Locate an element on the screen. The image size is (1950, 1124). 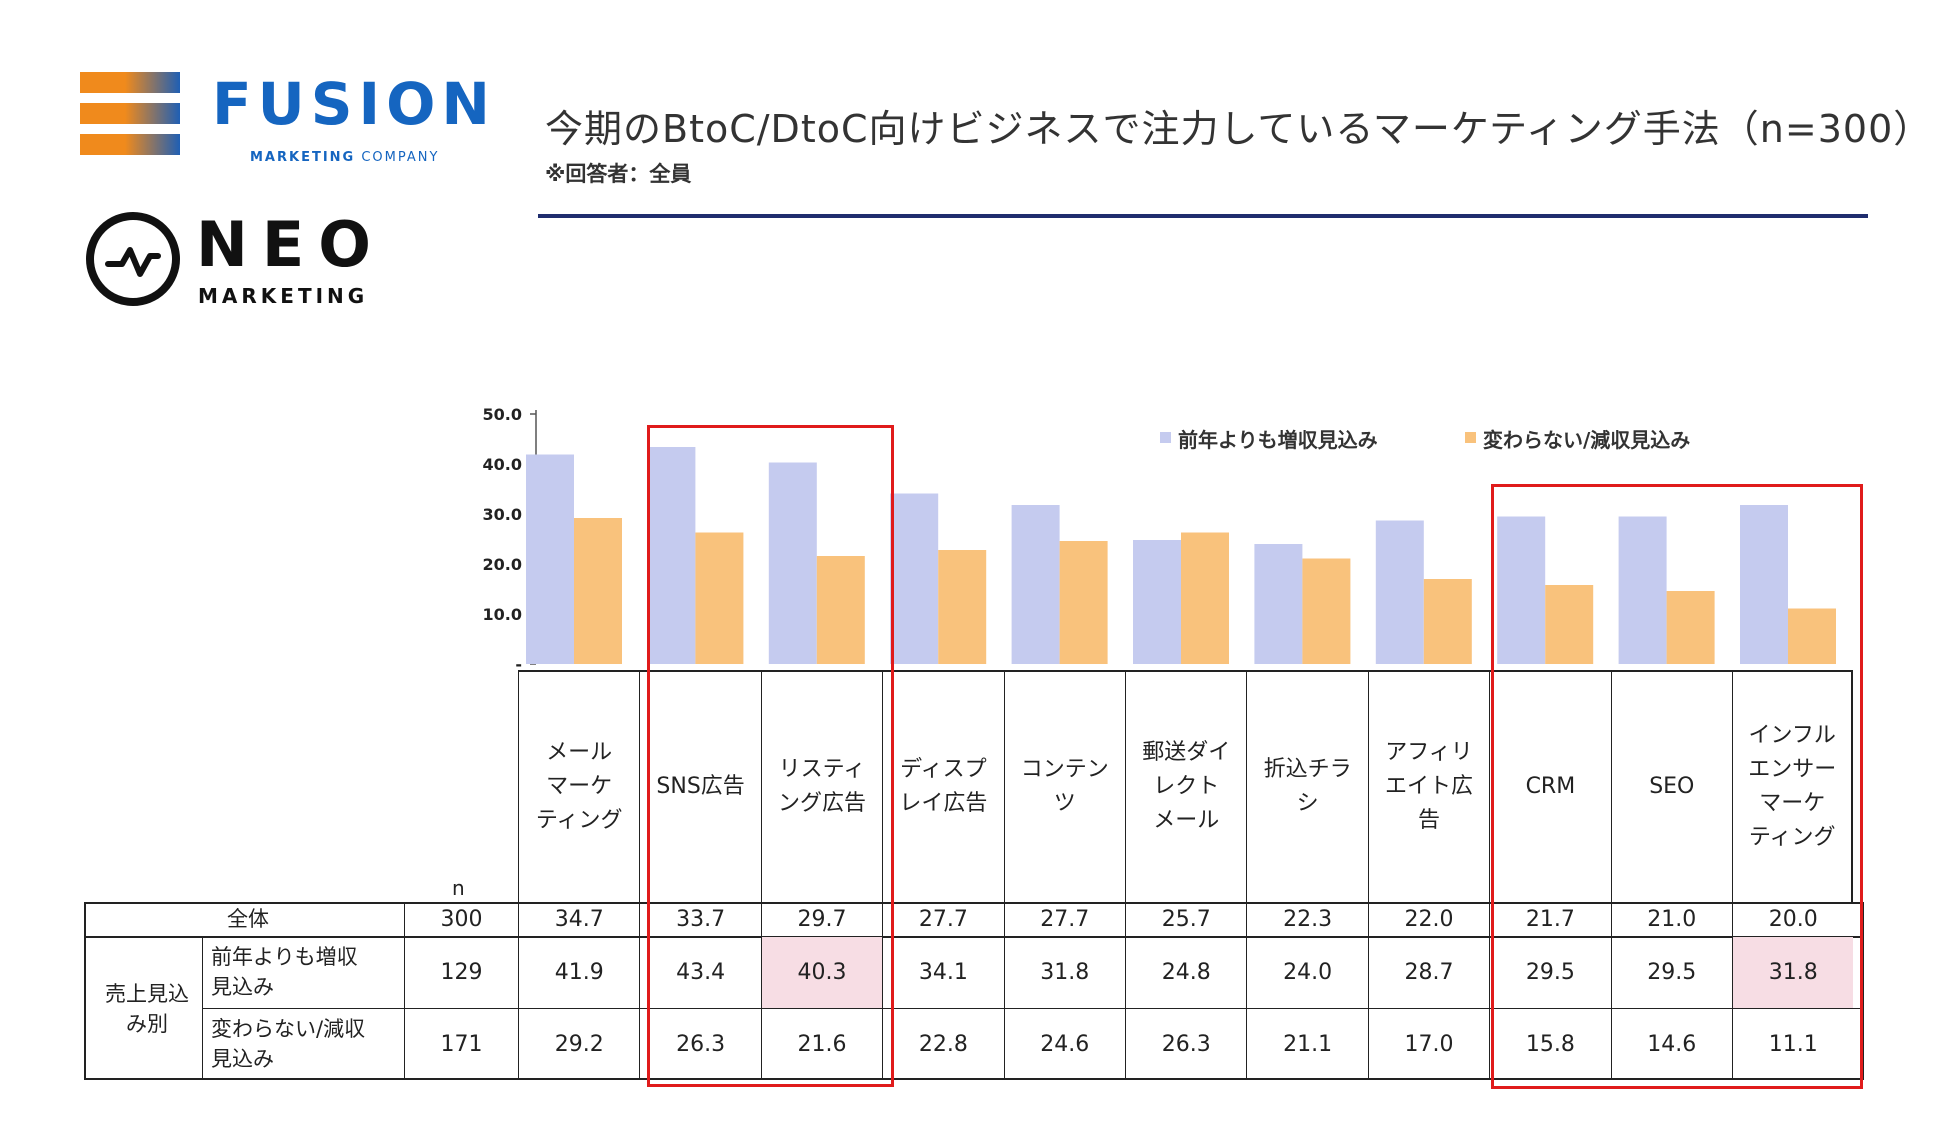
neo-logo-sub: MARKETING is located at coordinates (283, 296).